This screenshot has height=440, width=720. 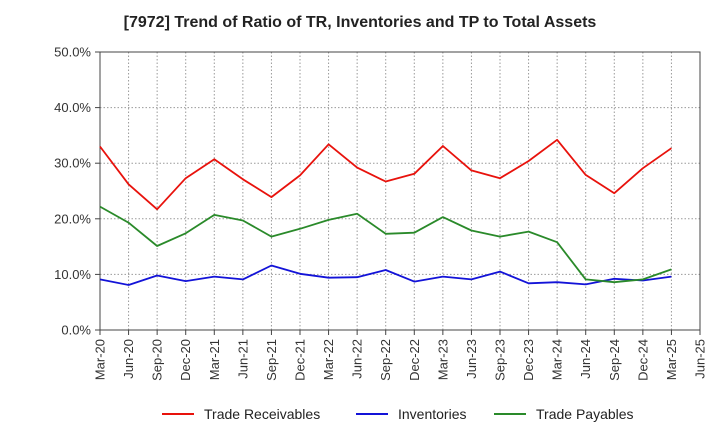 I want to click on series-line-inventories, so click(x=385, y=275).